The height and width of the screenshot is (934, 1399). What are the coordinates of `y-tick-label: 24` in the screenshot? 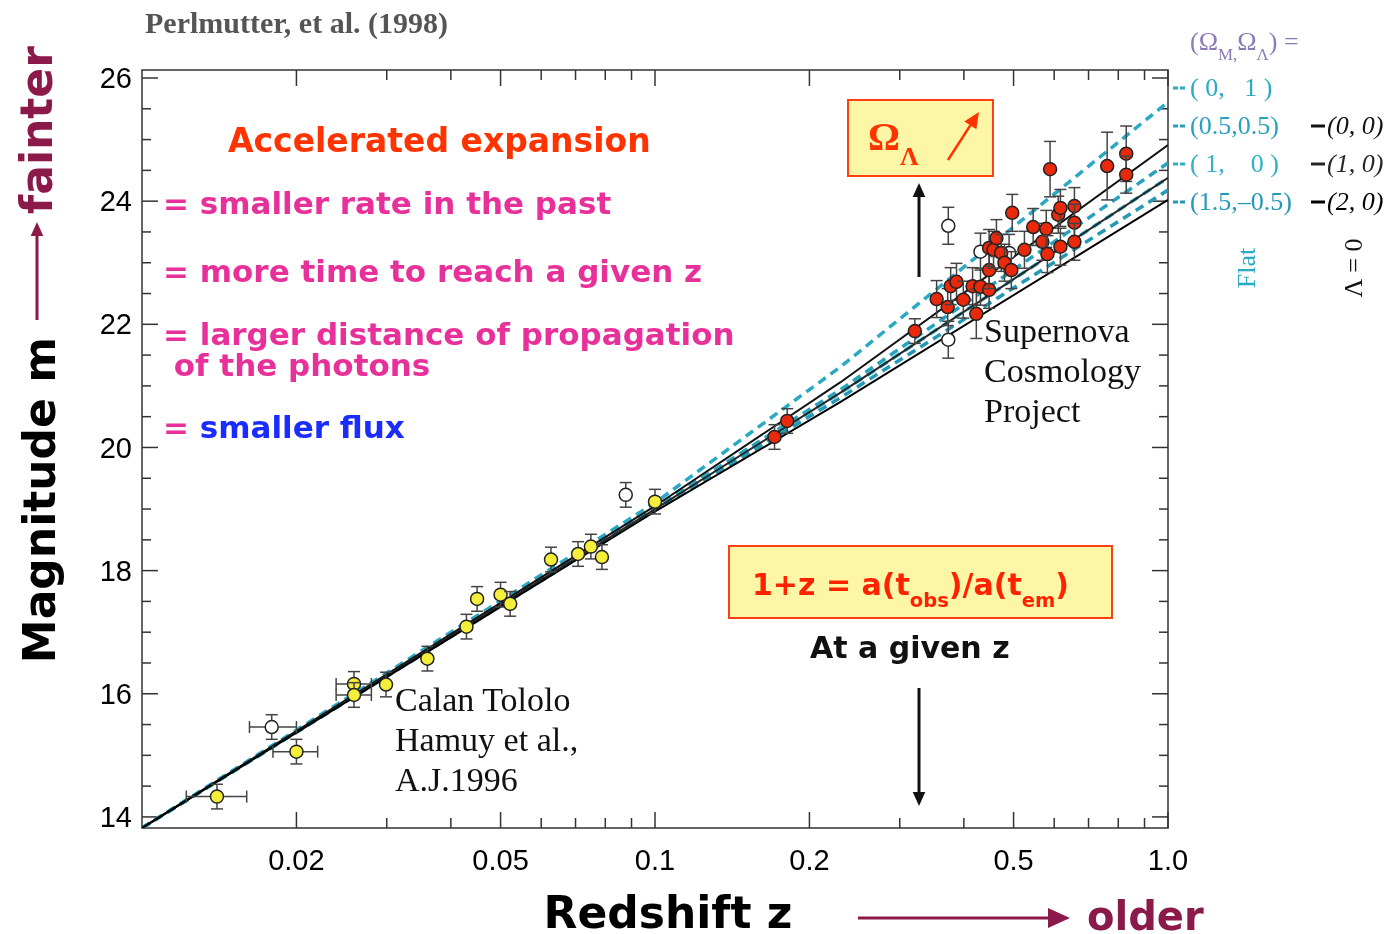 It's located at (115, 201).